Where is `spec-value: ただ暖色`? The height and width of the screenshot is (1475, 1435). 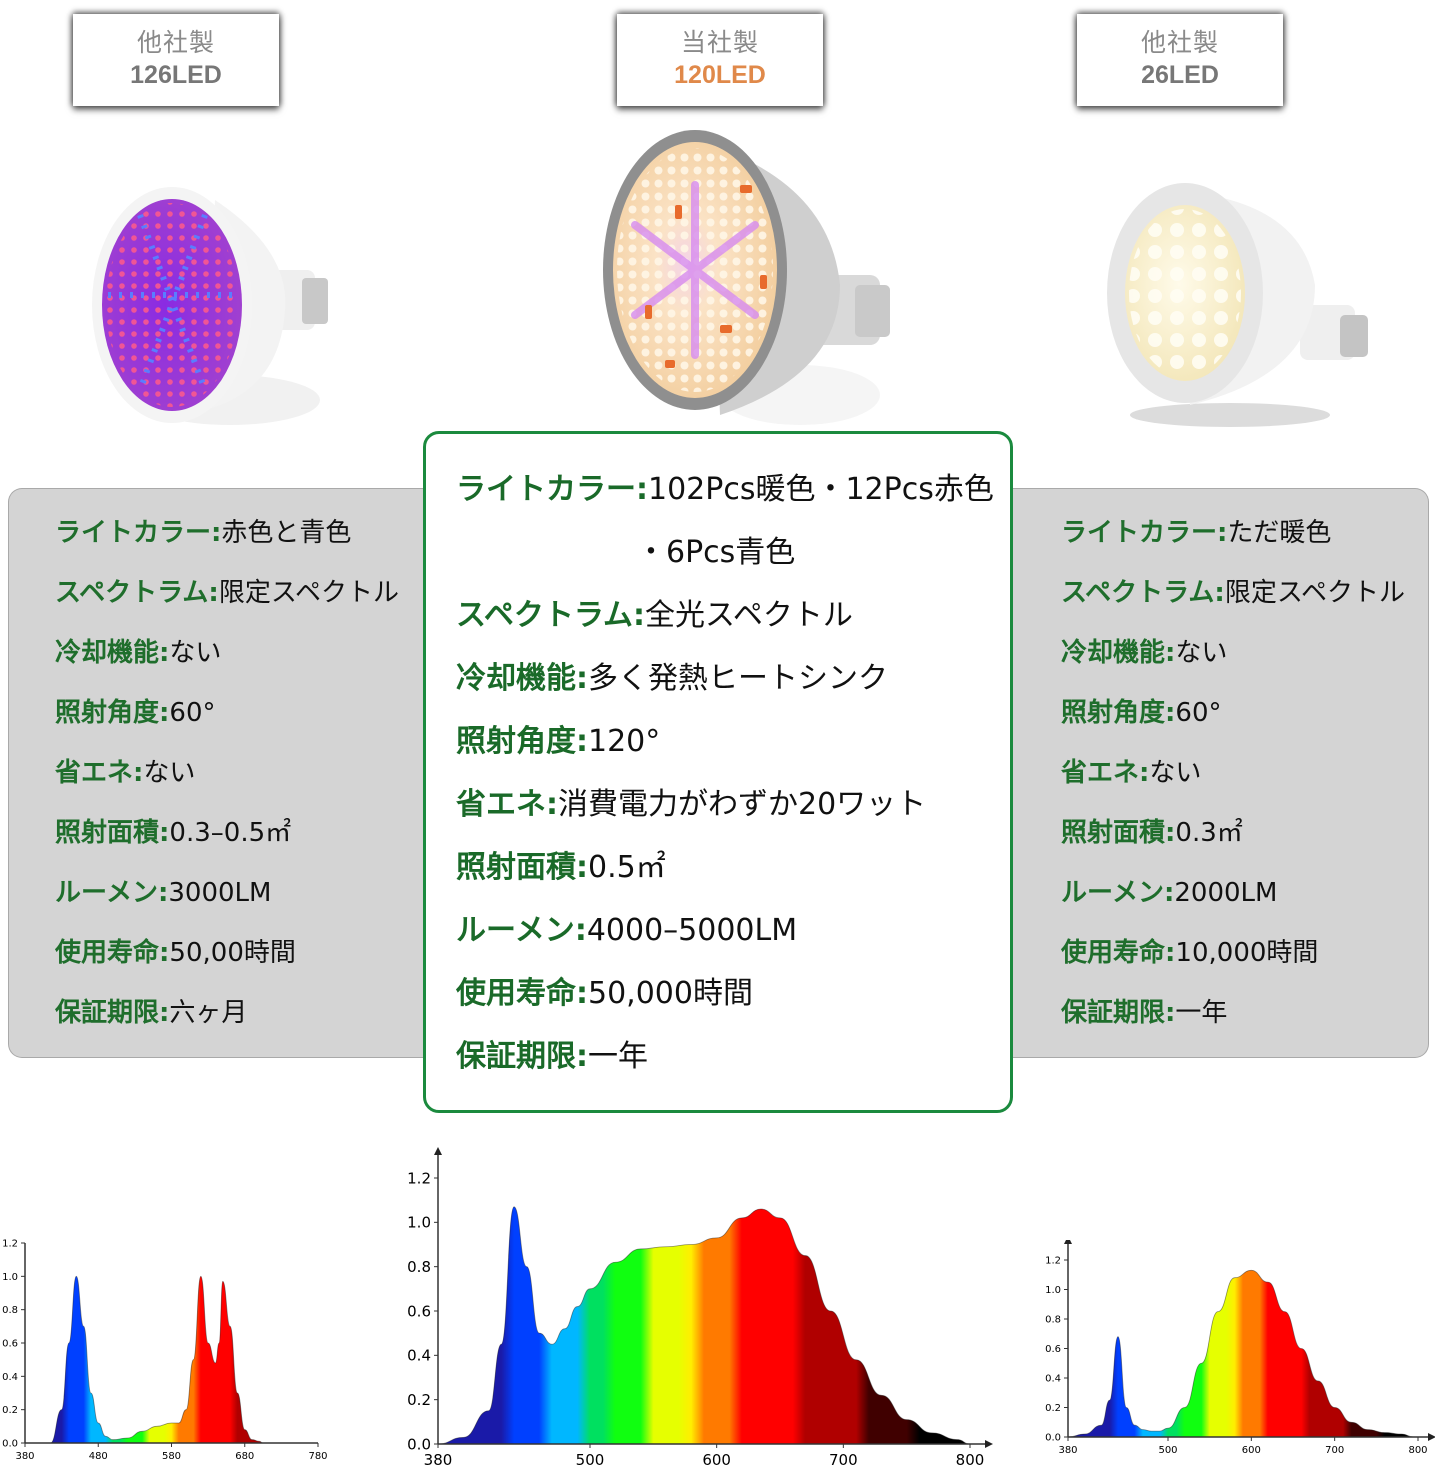 spec-value: ただ暖色 is located at coordinates (1279, 533).